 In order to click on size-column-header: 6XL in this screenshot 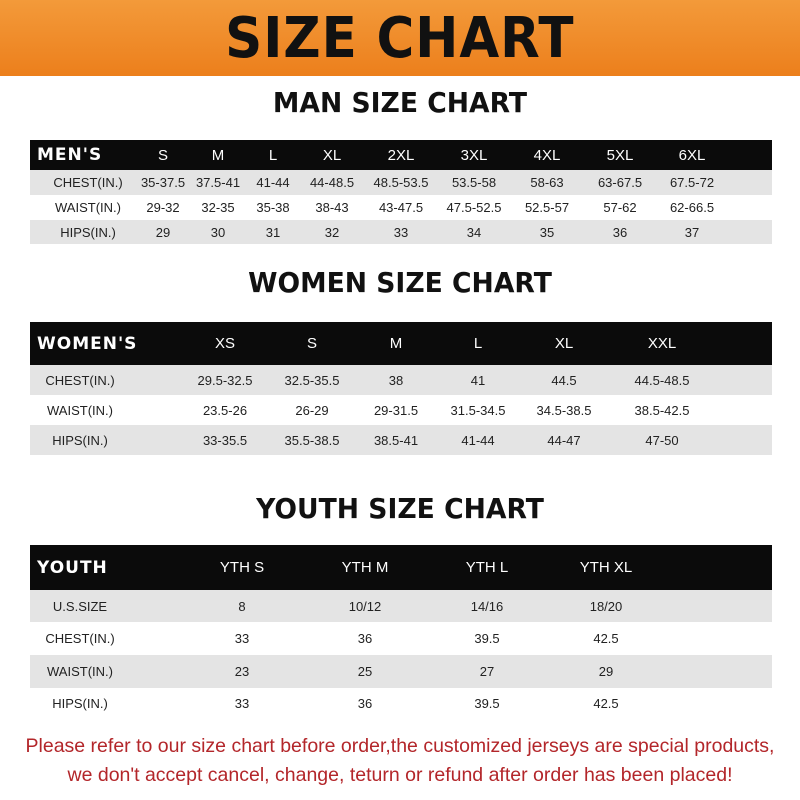, I will do `click(692, 155)`.